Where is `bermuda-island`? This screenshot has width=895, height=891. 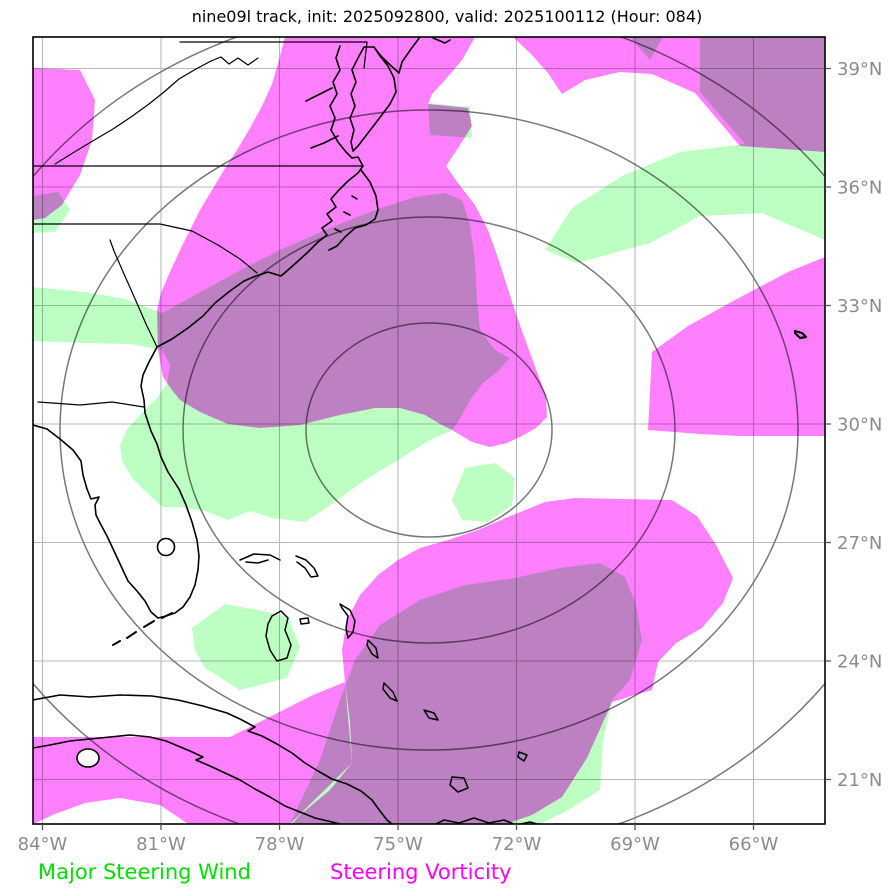 bermuda-island is located at coordinates (800, 334).